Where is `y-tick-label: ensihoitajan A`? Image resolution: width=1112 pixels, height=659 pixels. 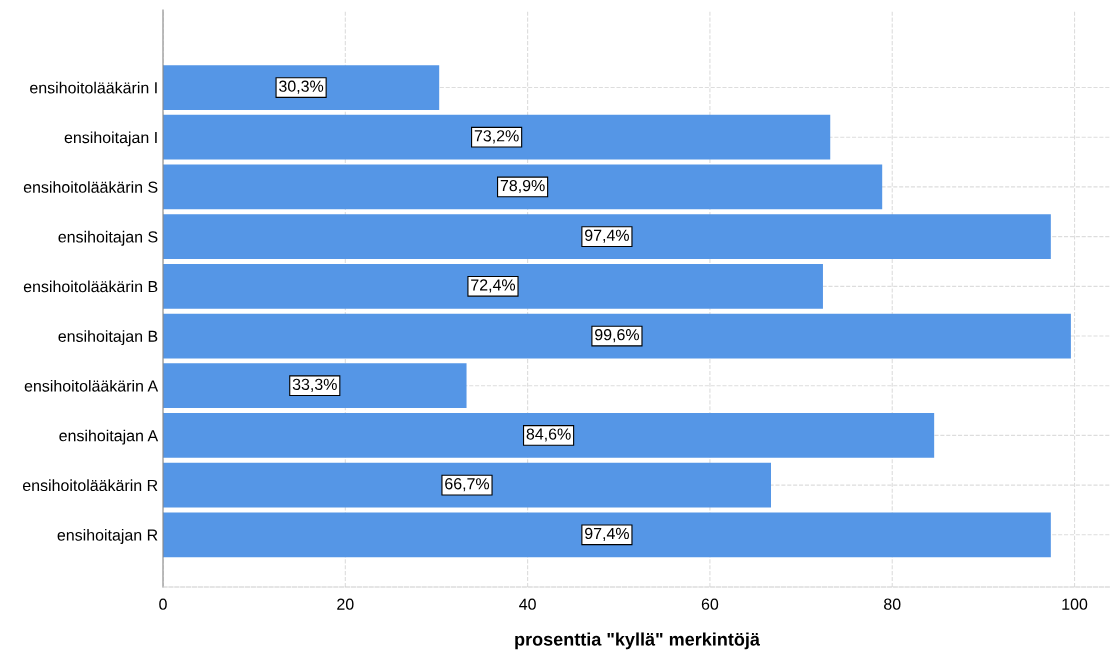
y-tick-label: ensihoitajan A is located at coordinates (109, 437).